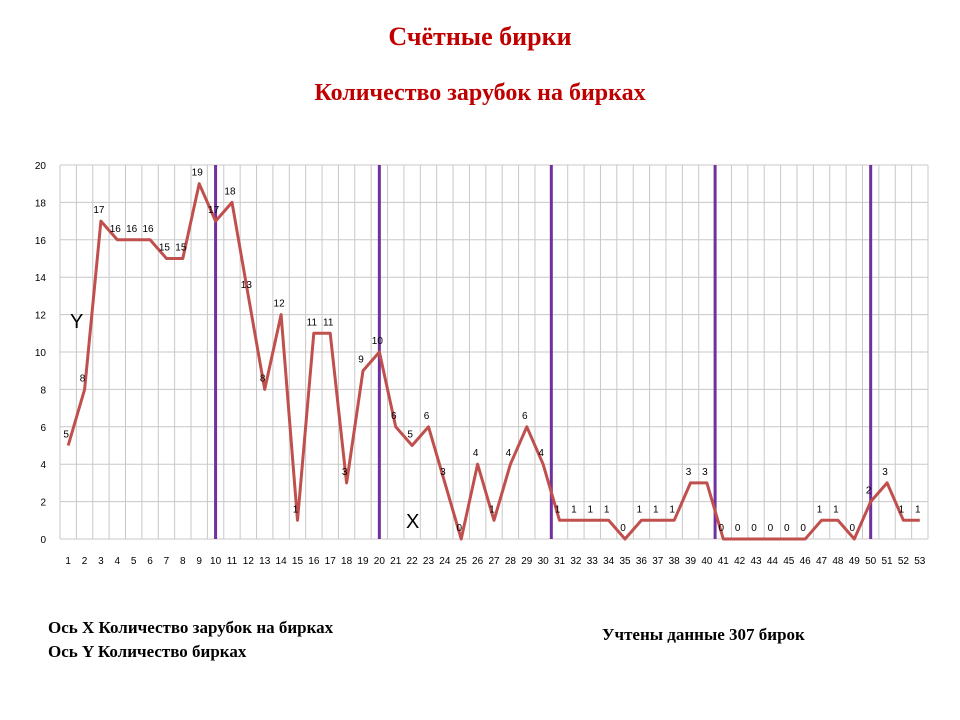  Describe the element at coordinates (378, 341) in the screenshot. I see `data-label: 10` at that location.